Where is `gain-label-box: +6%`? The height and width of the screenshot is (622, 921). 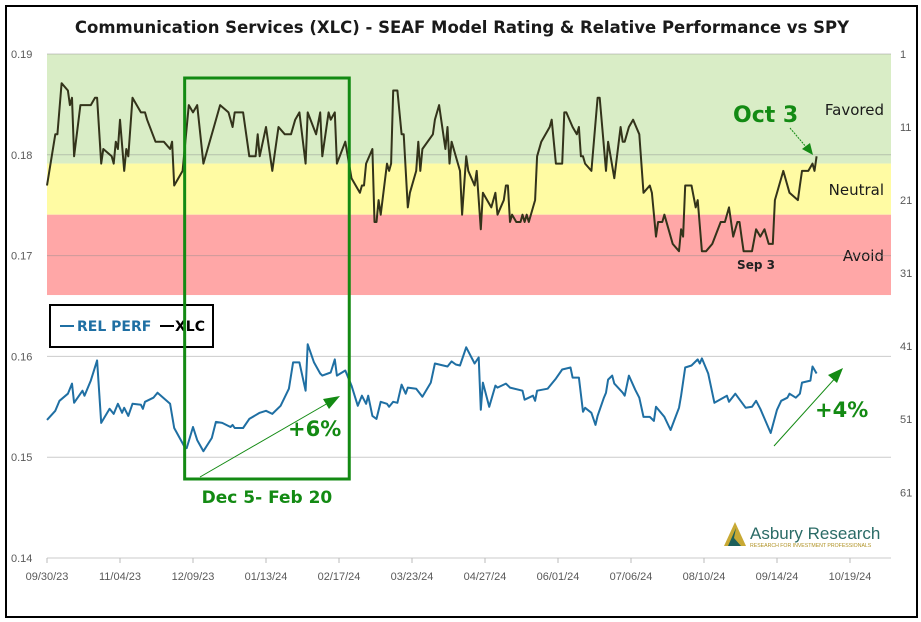
gain-label-box: +6% is located at coordinates (314, 429).